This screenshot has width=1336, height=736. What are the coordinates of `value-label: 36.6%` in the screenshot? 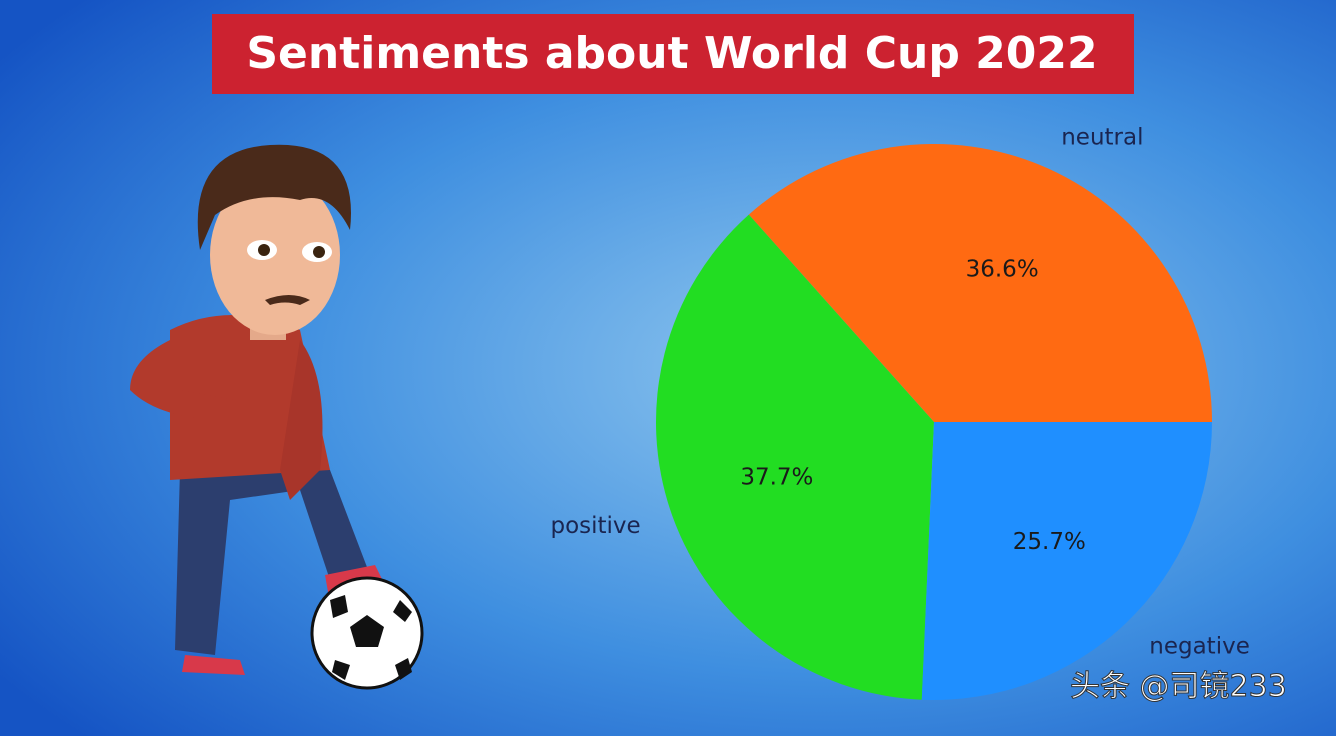 It's located at (1002, 269).